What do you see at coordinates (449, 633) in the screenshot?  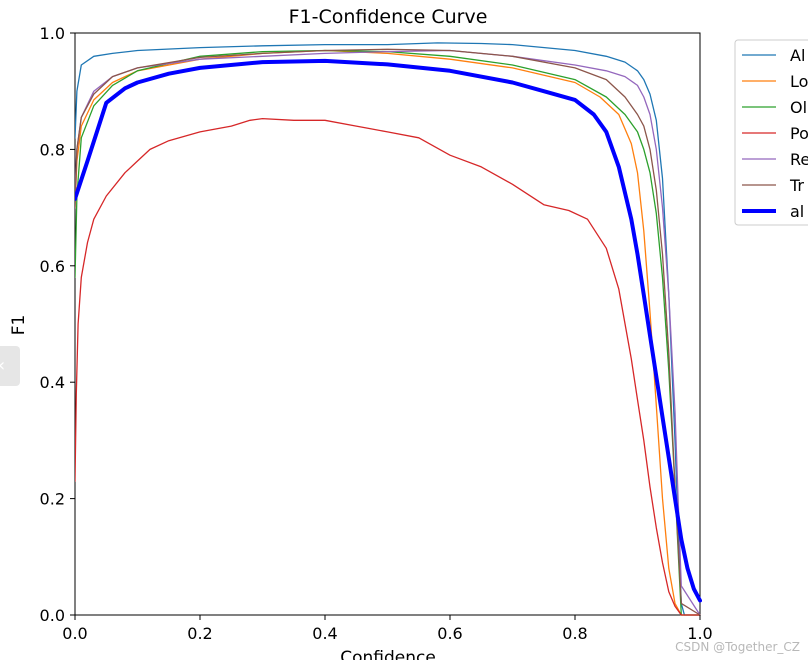 I see `x-tick-label: 0.6` at bounding box center [449, 633].